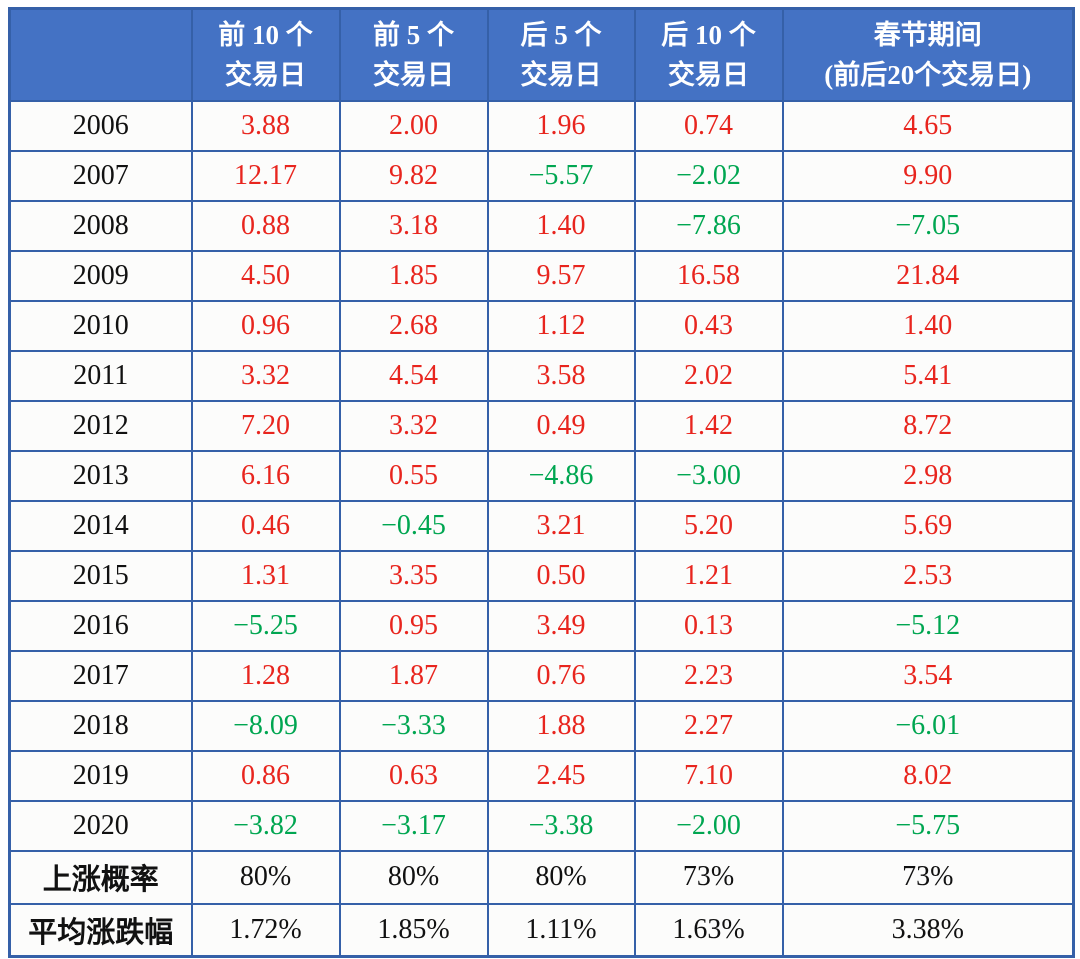 This screenshot has width=1080, height=959. What do you see at coordinates (265, 125) in the screenshot?
I see `value-cell: 3.88` at bounding box center [265, 125].